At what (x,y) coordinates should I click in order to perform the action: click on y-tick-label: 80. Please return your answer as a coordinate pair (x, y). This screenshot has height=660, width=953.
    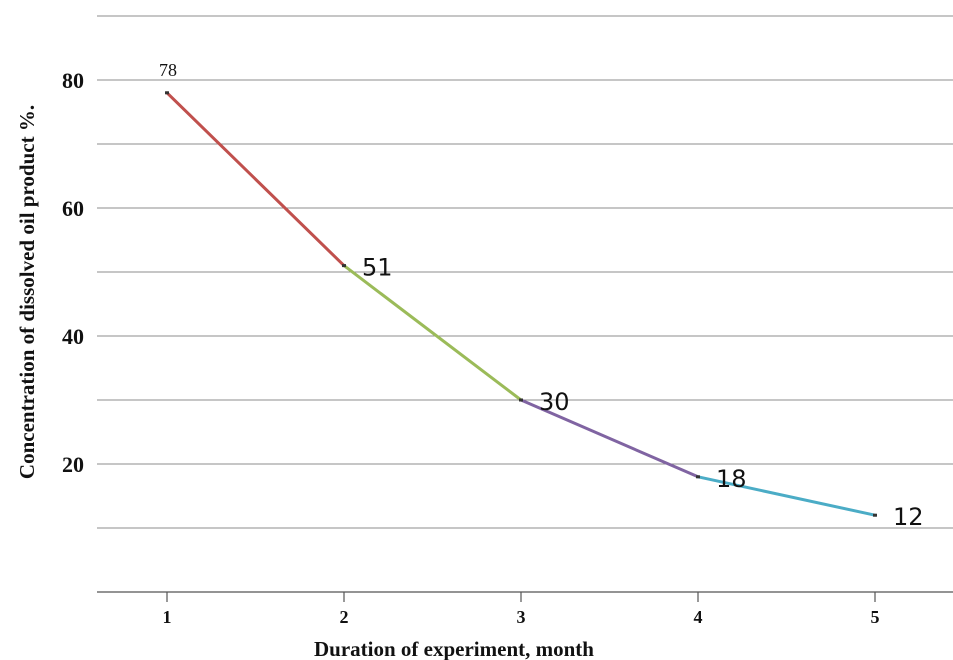
    Looking at the image, I should click on (73, 80).